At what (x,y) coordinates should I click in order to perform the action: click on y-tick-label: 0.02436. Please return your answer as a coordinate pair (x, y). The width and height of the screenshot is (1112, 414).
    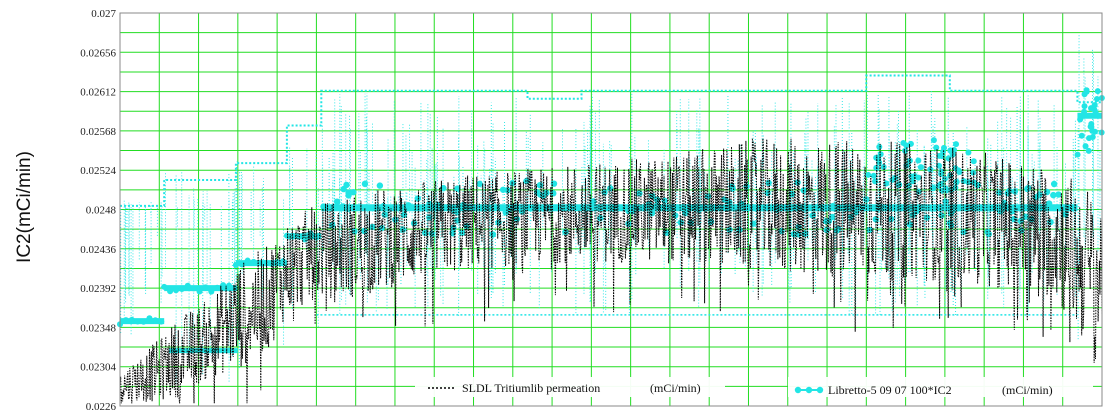
    Looking at the image, I should click on (98, 250).